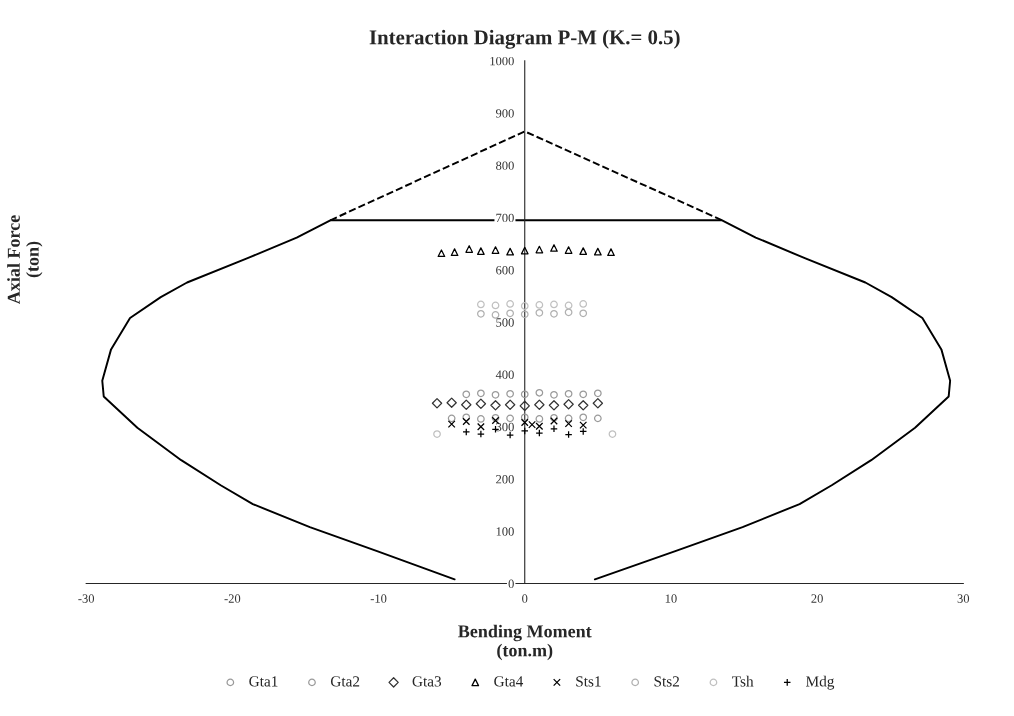 This screenshot has width=1014, height=716. I want to click on y-tick-label: 0, so click(511, 583).